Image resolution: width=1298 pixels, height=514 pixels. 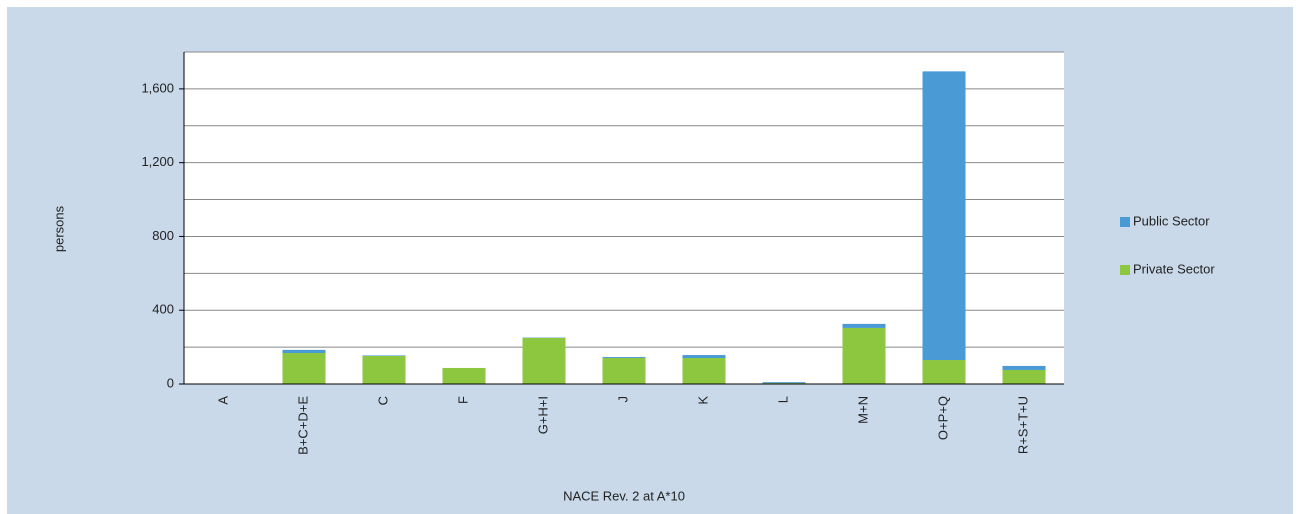 What do you see at coordinates (222, 400) in the screenshot?
I see `x-tick-label: A` at bounding box center [222, 400].